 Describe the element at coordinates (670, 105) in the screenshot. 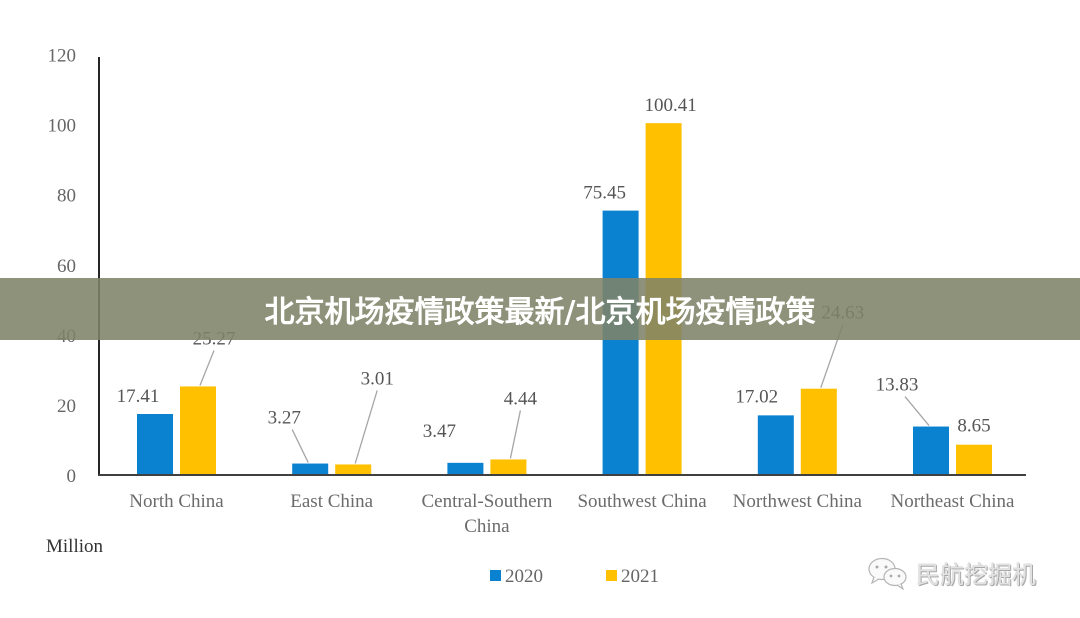

I see `data-label: 100.41` at that location.